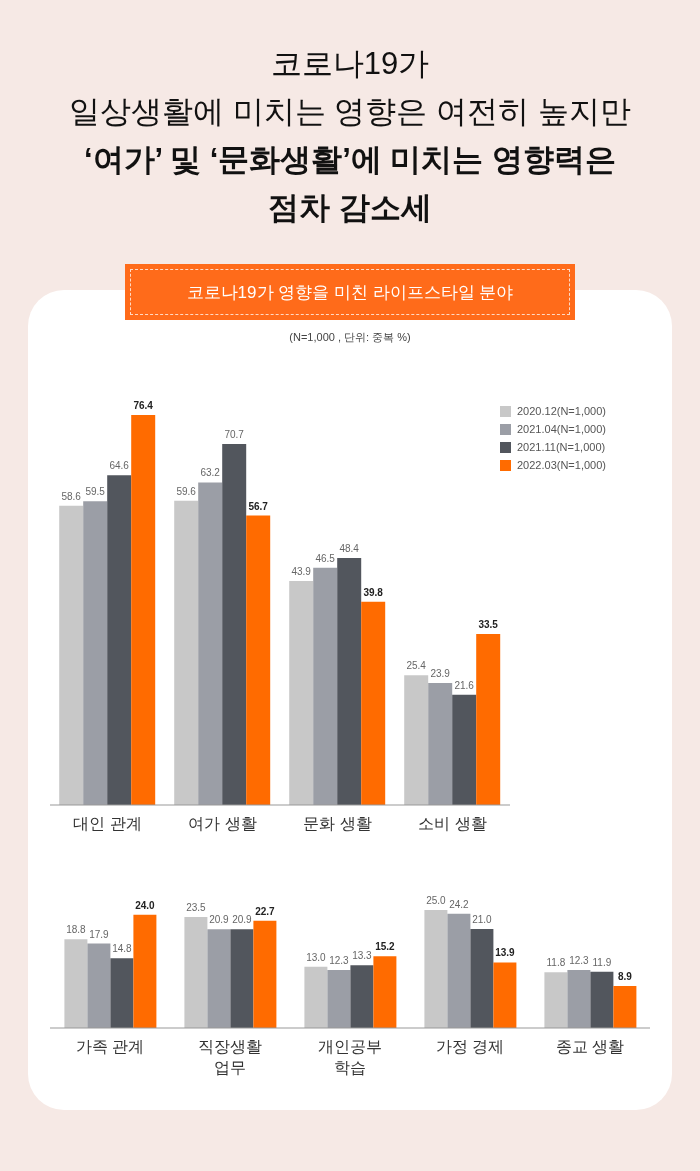  I want to click on chart-title: 코로나19가 일상생활에 미치는 영향은 여전히 높지만 ‘여가’ 및 ‘문화생활’에 미치는 영향력은 점차 감소세, so click(350, 136).